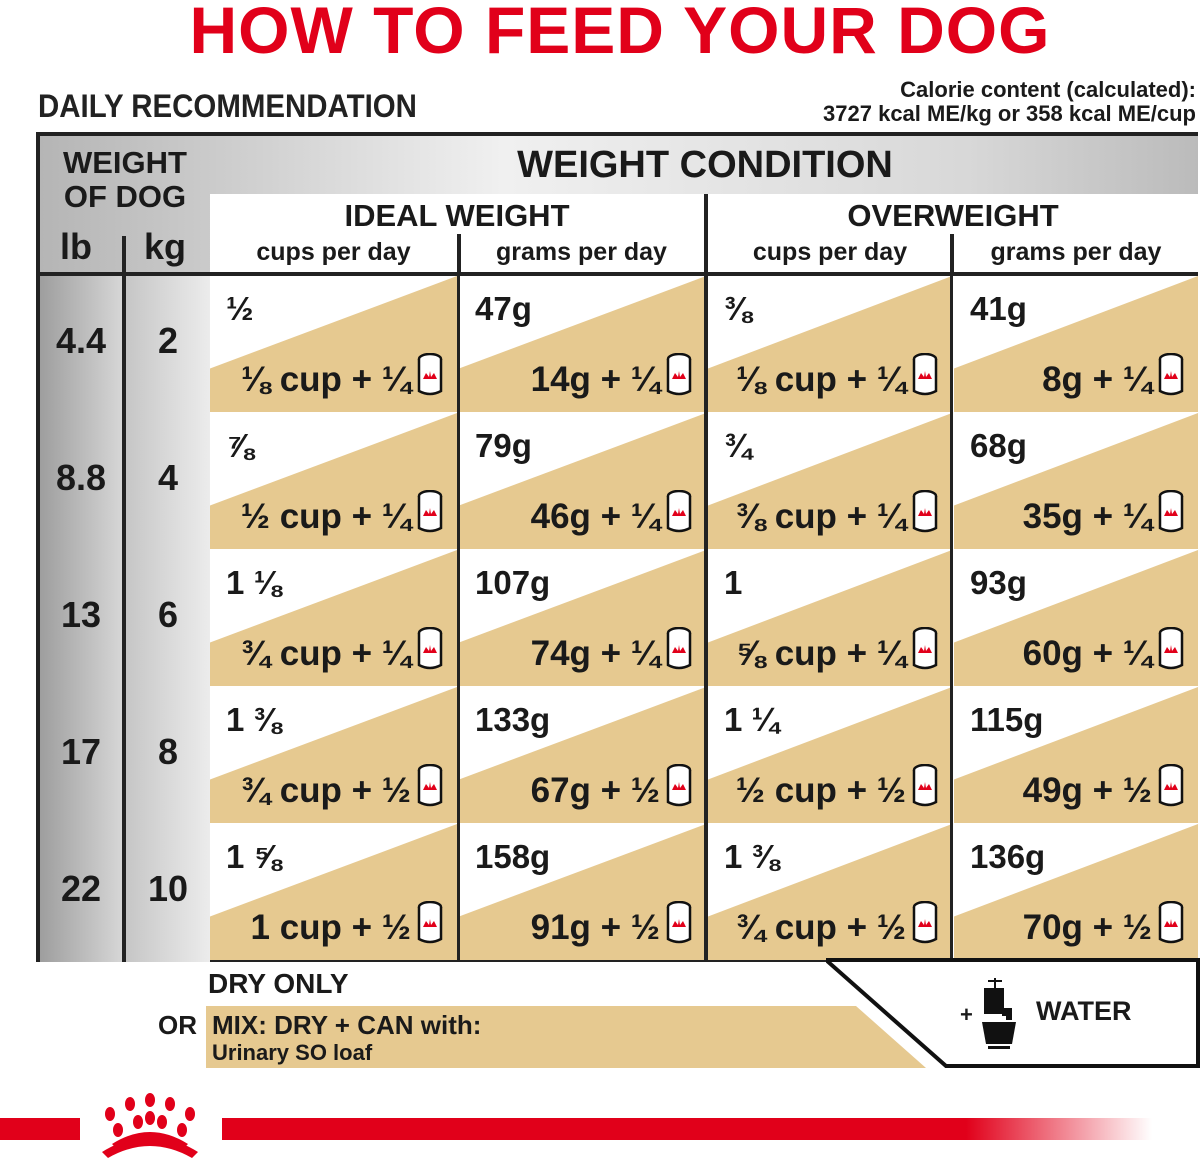 Image resolution: width=1200 pixels, height=1160 pixels. I want to click on mix-amount-text: ⅛ cup + ¼, so click(820, 379).